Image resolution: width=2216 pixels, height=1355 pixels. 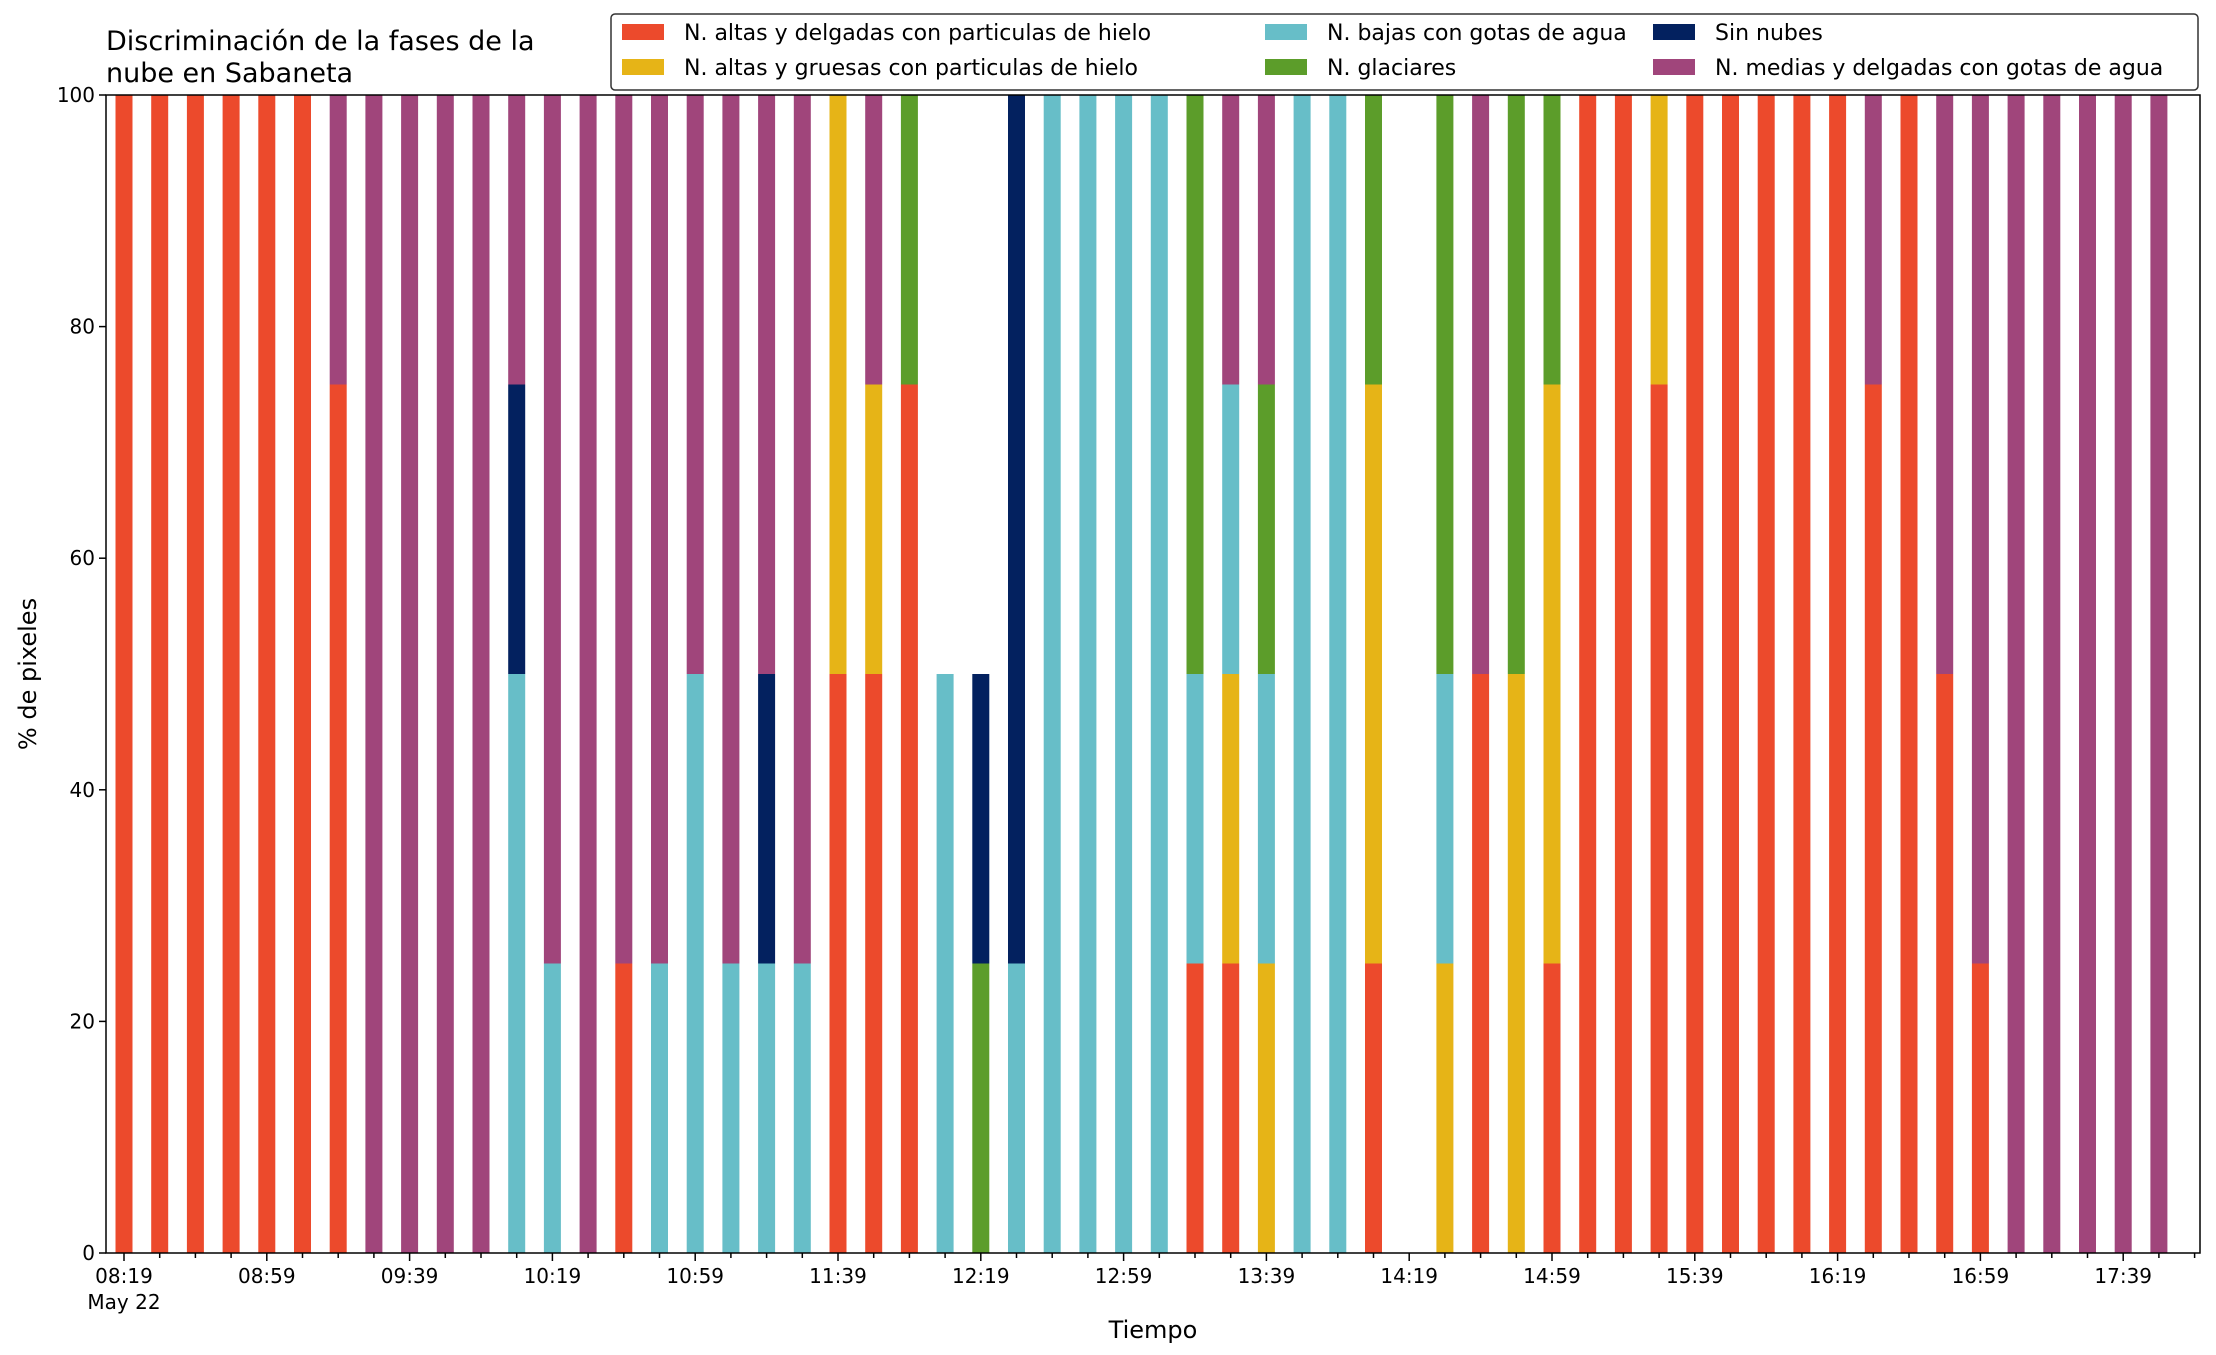 What do you see at coordinates (82, 327) in the screenshot?
I see `y-tick-label: 80` at bounding box center [82, 327].